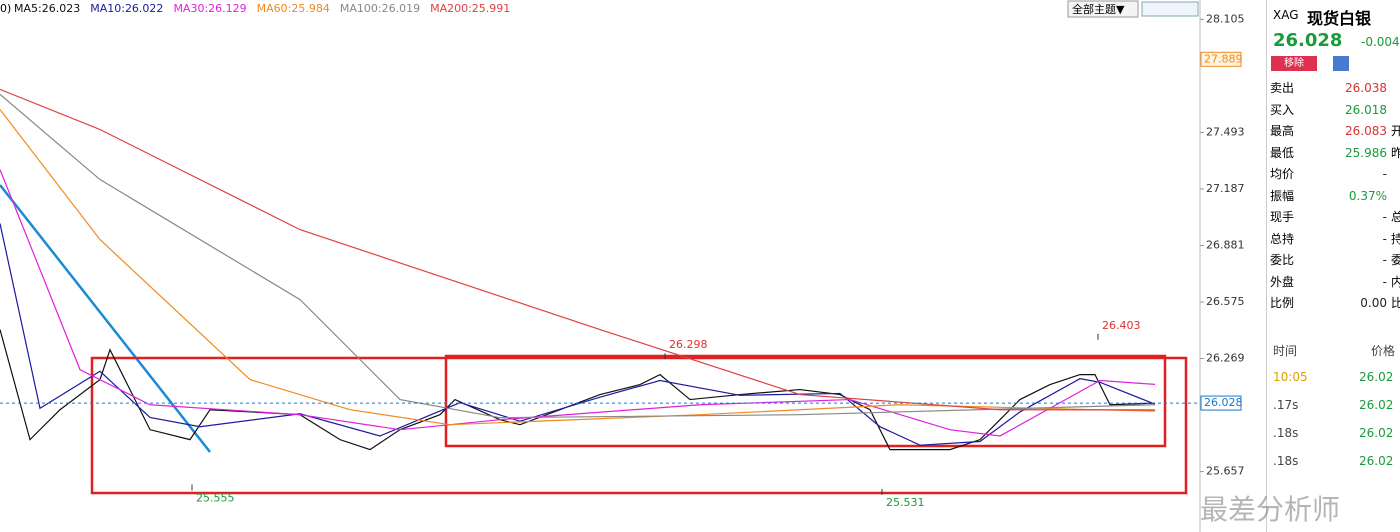 The image size is (1400, 532). I want to click on row-value: 26.018, so click(1366, 109).